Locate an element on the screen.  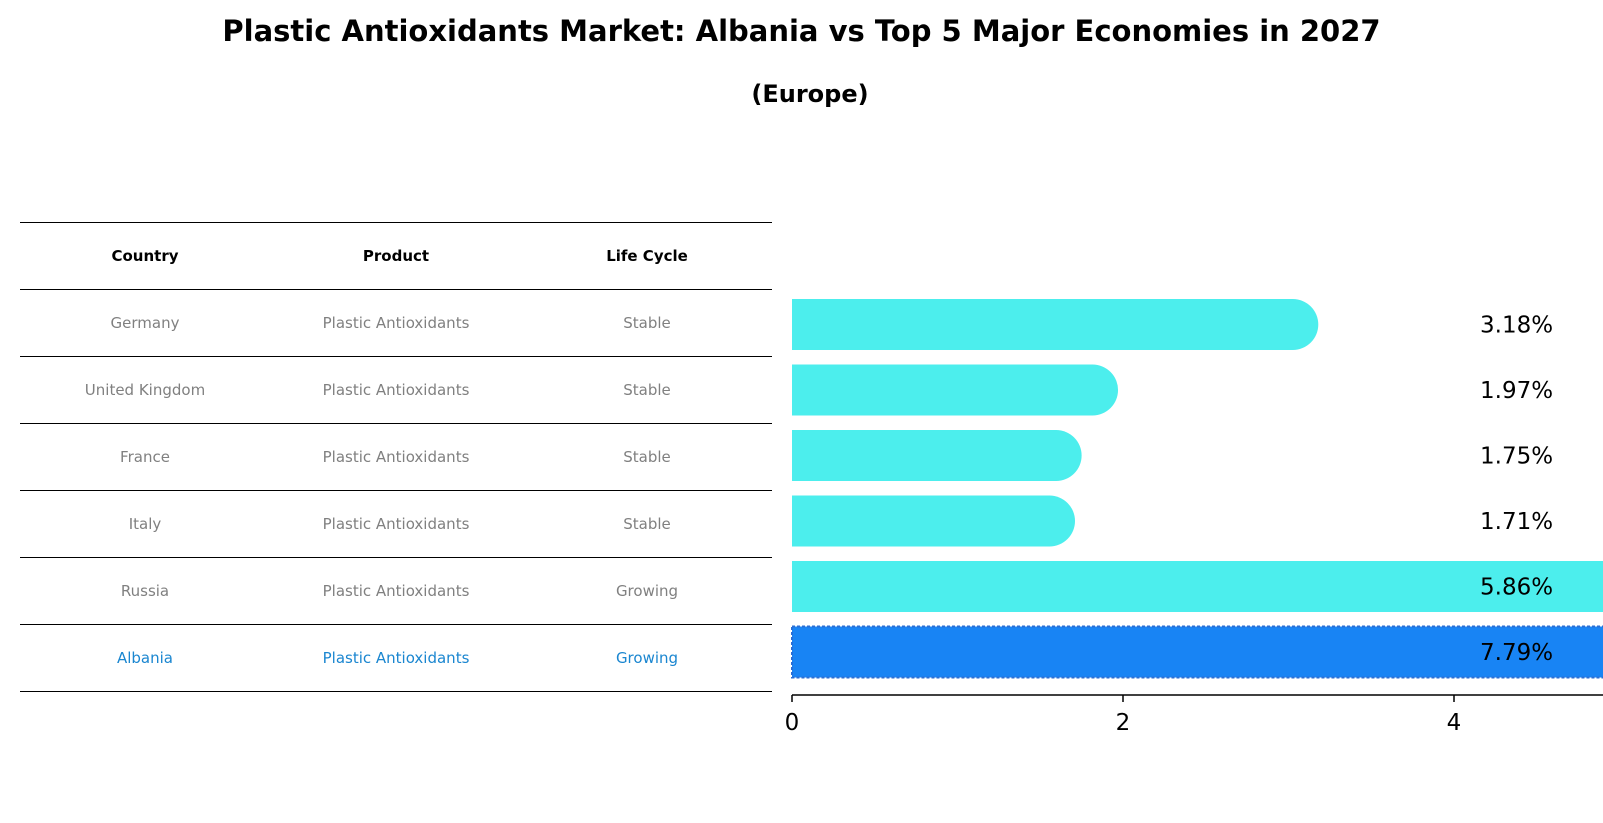
header-product: Product is located at coordinates (396, 256).